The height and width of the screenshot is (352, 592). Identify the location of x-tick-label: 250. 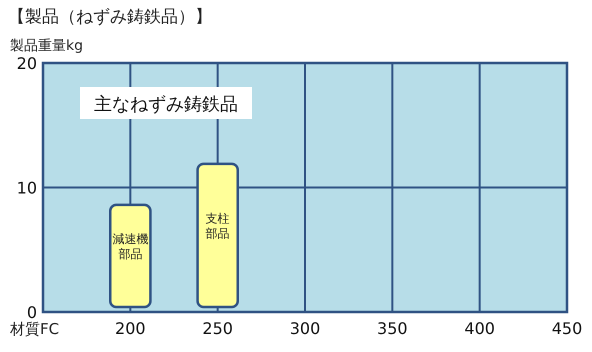
(217, 328).